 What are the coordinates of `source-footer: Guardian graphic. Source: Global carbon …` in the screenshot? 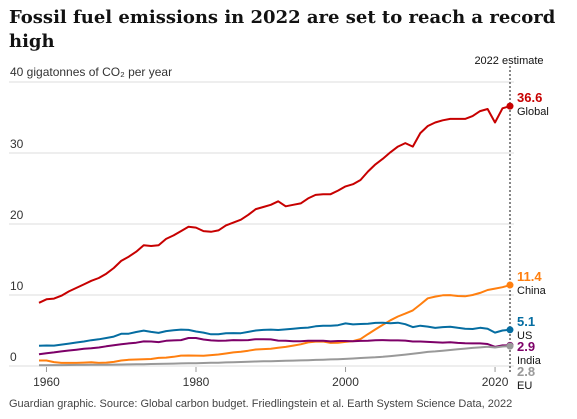 It's located at (261, 404).